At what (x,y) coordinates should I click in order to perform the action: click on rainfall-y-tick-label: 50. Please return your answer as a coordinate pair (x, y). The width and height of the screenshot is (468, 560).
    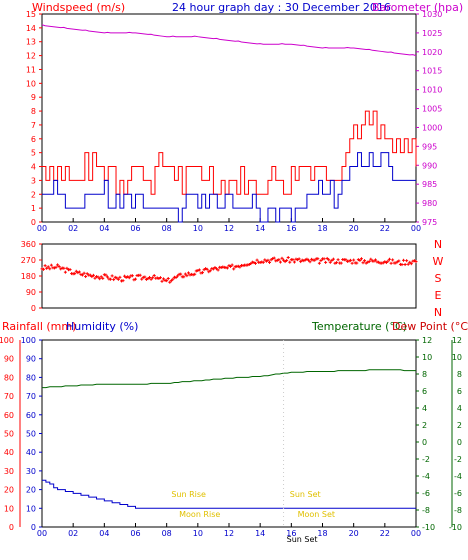
    Looking at the image, I should click on (9, 434).